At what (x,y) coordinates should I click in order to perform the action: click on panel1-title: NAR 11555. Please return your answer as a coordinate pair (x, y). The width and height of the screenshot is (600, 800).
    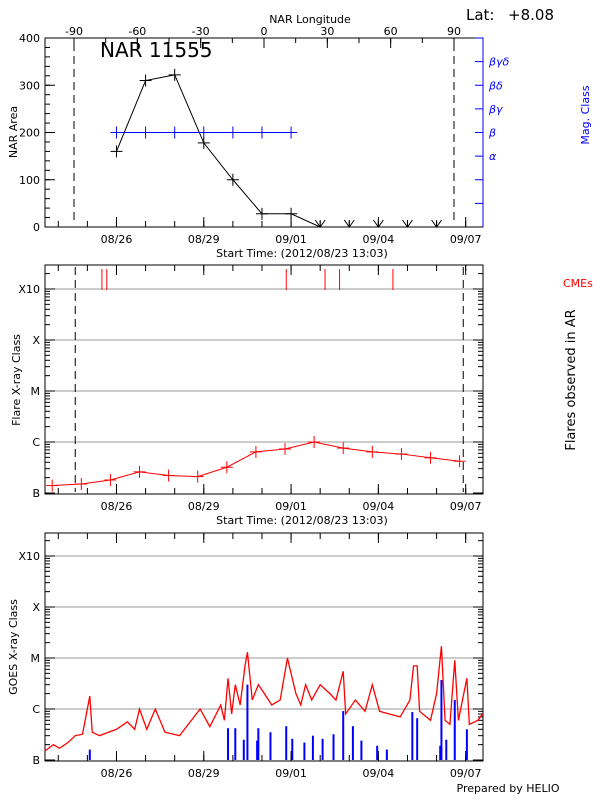
    Looking at the image, I should click on (156, 50).